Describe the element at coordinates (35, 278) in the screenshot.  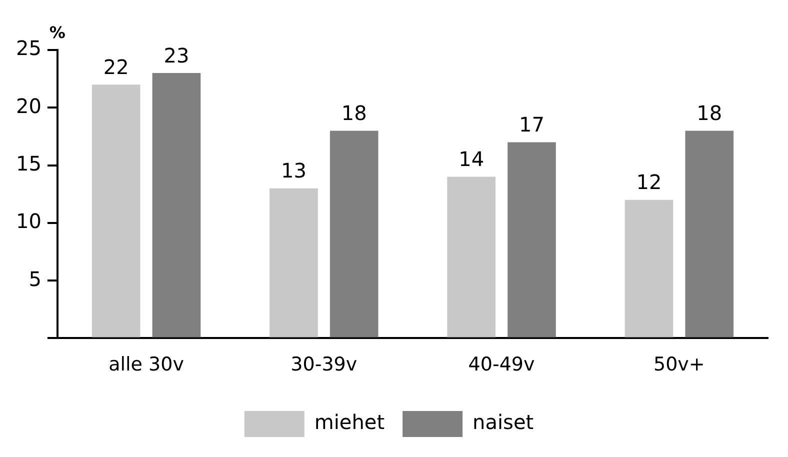
I see `y-tick-label: 5` at that location.